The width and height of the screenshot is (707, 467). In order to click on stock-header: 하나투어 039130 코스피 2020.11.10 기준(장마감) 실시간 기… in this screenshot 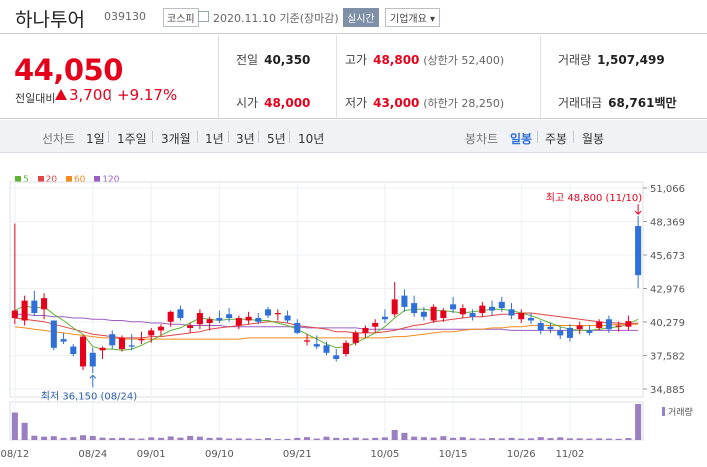, I will do `click(353, 17)`.